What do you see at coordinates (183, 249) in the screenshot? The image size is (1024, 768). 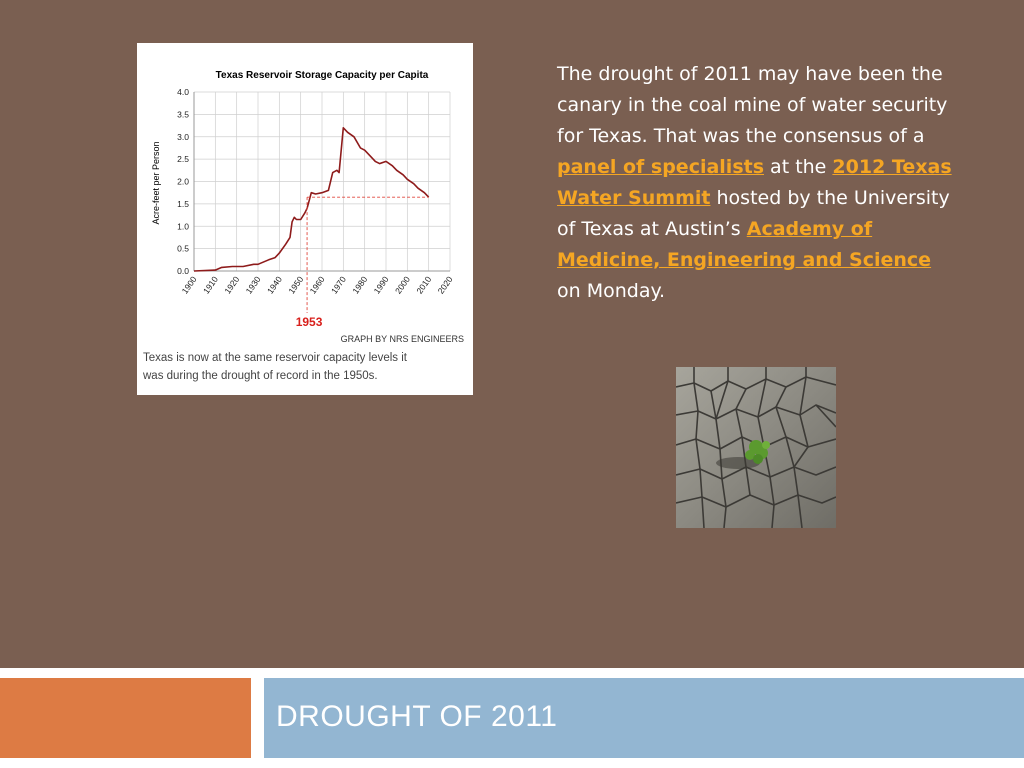 I see `y-tick-label: 0.5` at bounding box center [183, 249].